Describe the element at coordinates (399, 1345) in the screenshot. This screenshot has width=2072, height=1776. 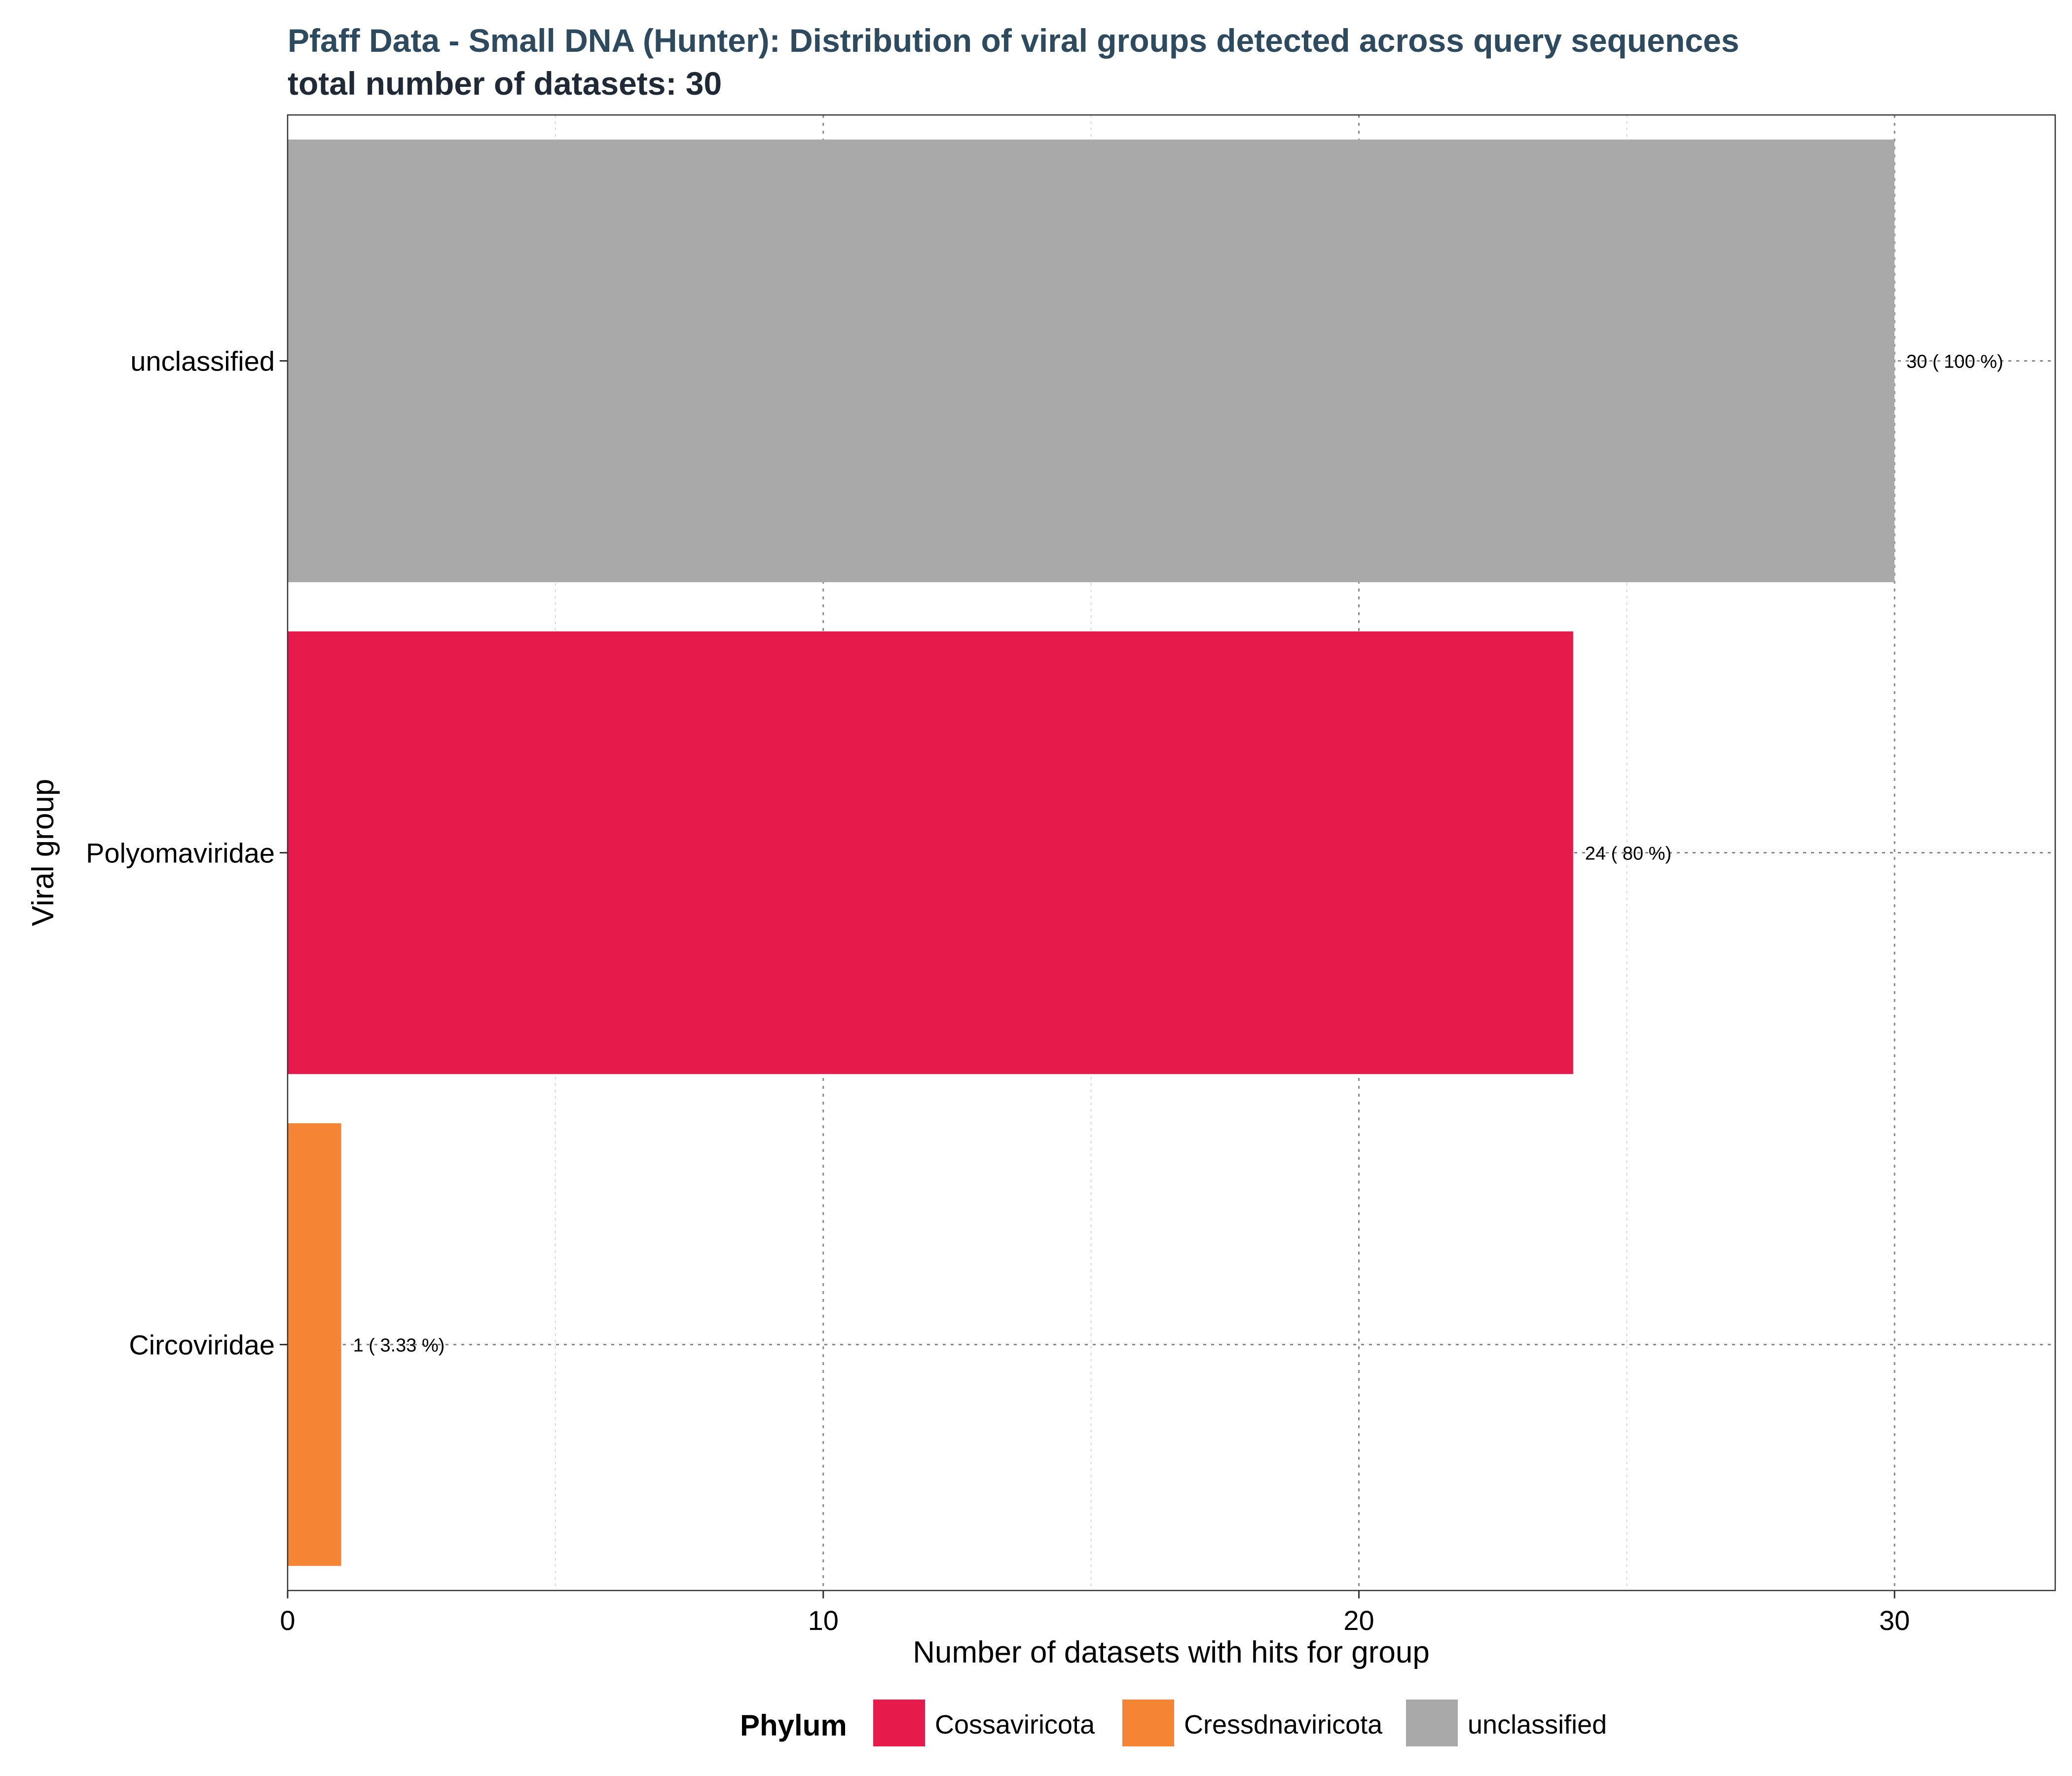
I see `data-label: 1 ( 3.33 %)` at that location.